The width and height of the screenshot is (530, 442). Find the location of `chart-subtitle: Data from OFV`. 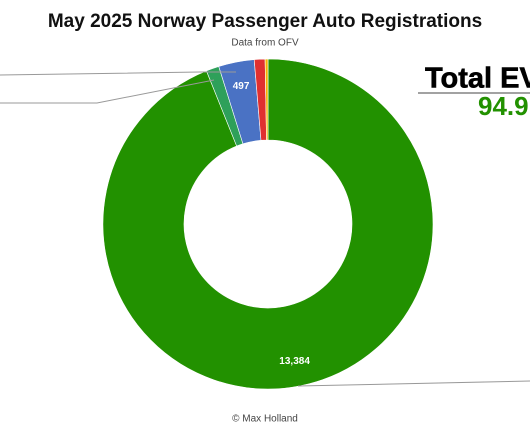

chart-subtitle: Data from OFV is located at coordinates (265, 43).